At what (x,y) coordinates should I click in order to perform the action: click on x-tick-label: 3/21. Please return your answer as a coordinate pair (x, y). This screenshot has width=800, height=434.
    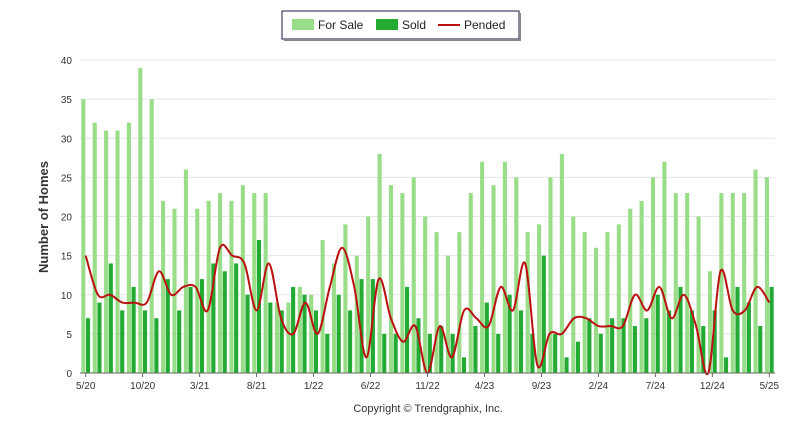
    Looking at the image, I should click on (200, 386).